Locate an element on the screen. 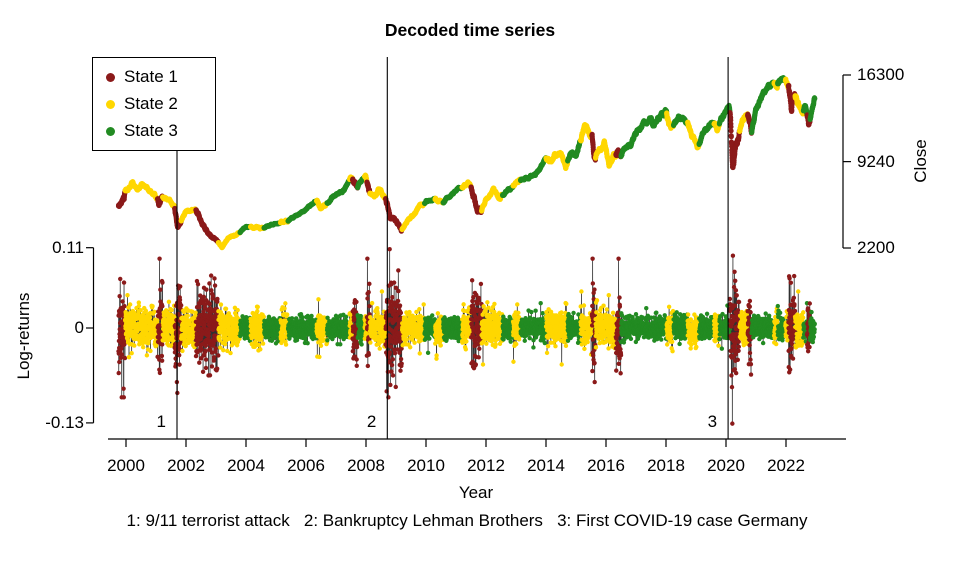 The image size is (960, 576). x-tick-label: 2020 is located at coordinates (726, 465).